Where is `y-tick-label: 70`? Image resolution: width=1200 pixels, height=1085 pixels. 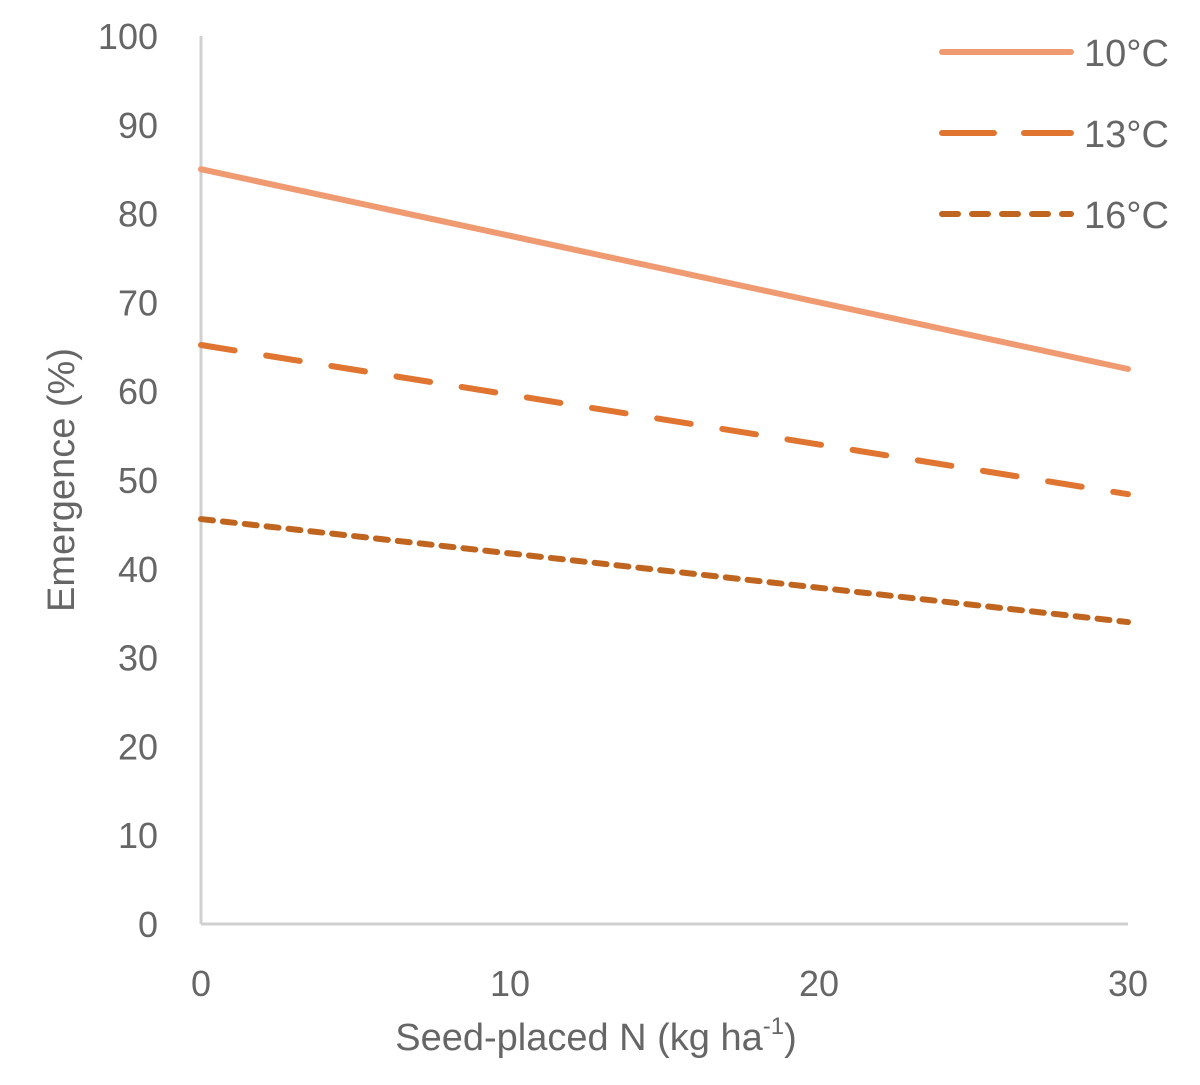 y-tick-label: 70 is located at coordinates (138, 302).